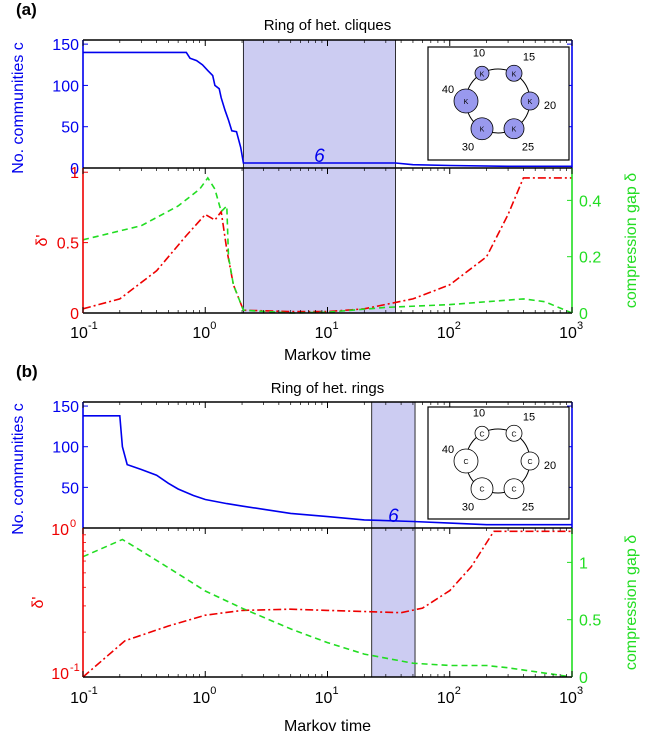 Image resolution: width=660 pixels, height=738 pixels. I want to click on panel-label: (b), so click(27, 371).